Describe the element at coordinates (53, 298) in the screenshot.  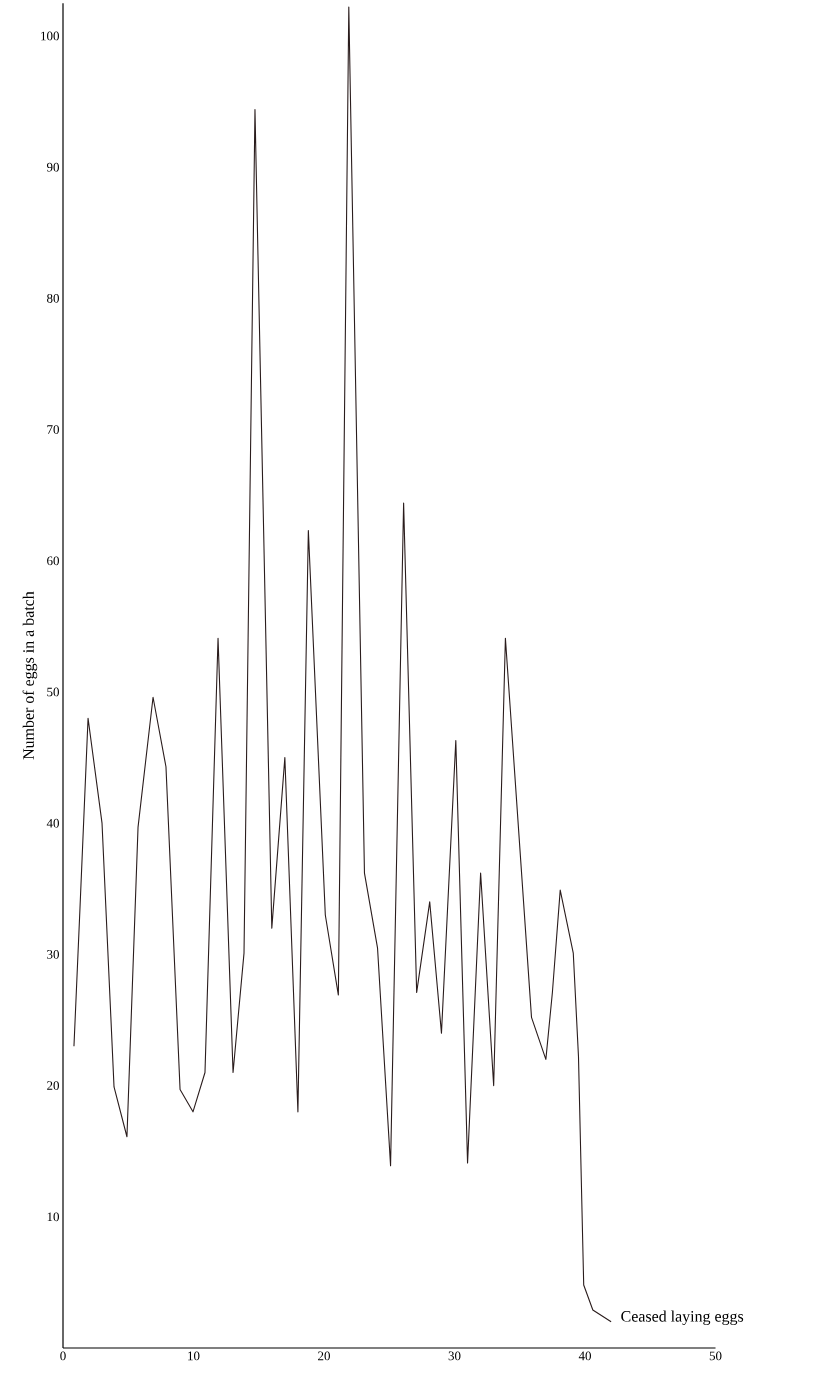
I see `y-tick-label: 80` at that location.